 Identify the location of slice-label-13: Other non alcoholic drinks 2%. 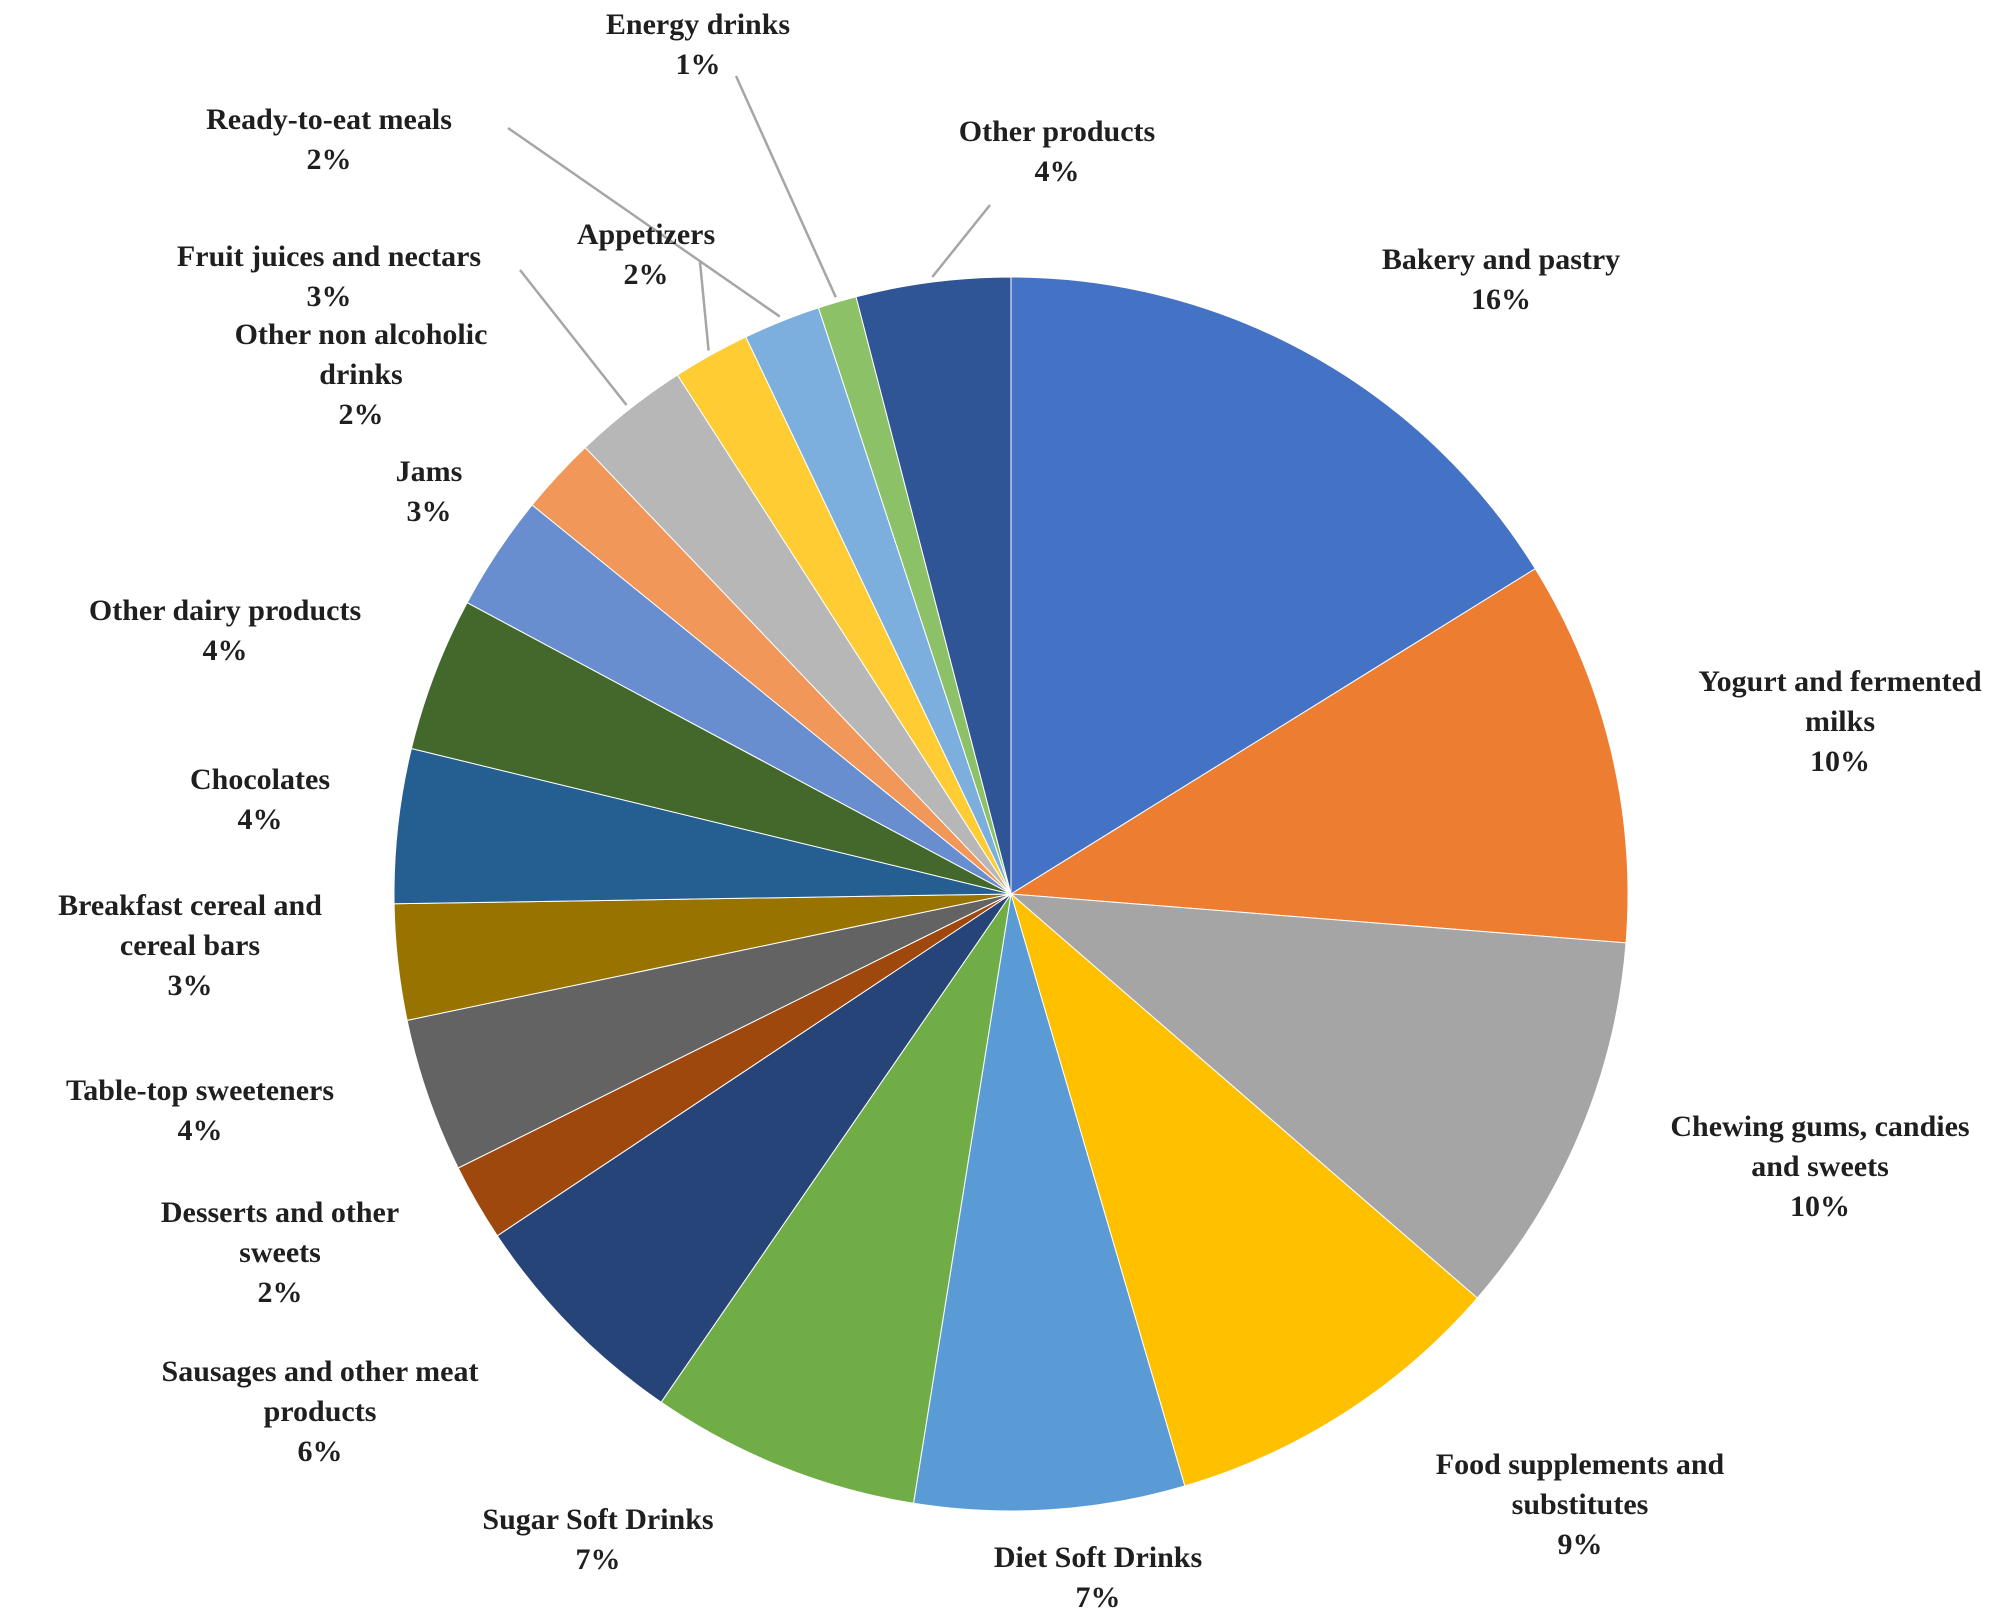
(361, 375).